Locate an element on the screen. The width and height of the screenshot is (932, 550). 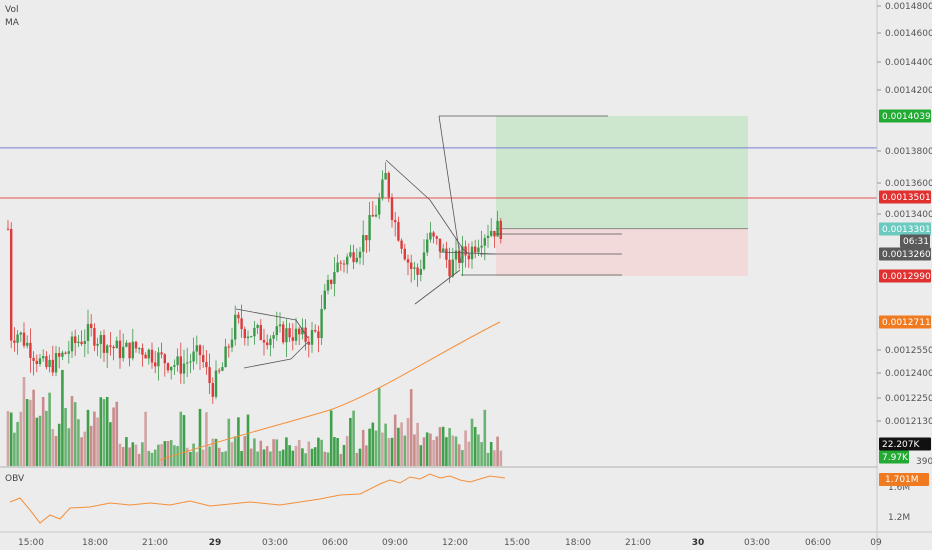
moving-average is located at coordinates (330, 391).